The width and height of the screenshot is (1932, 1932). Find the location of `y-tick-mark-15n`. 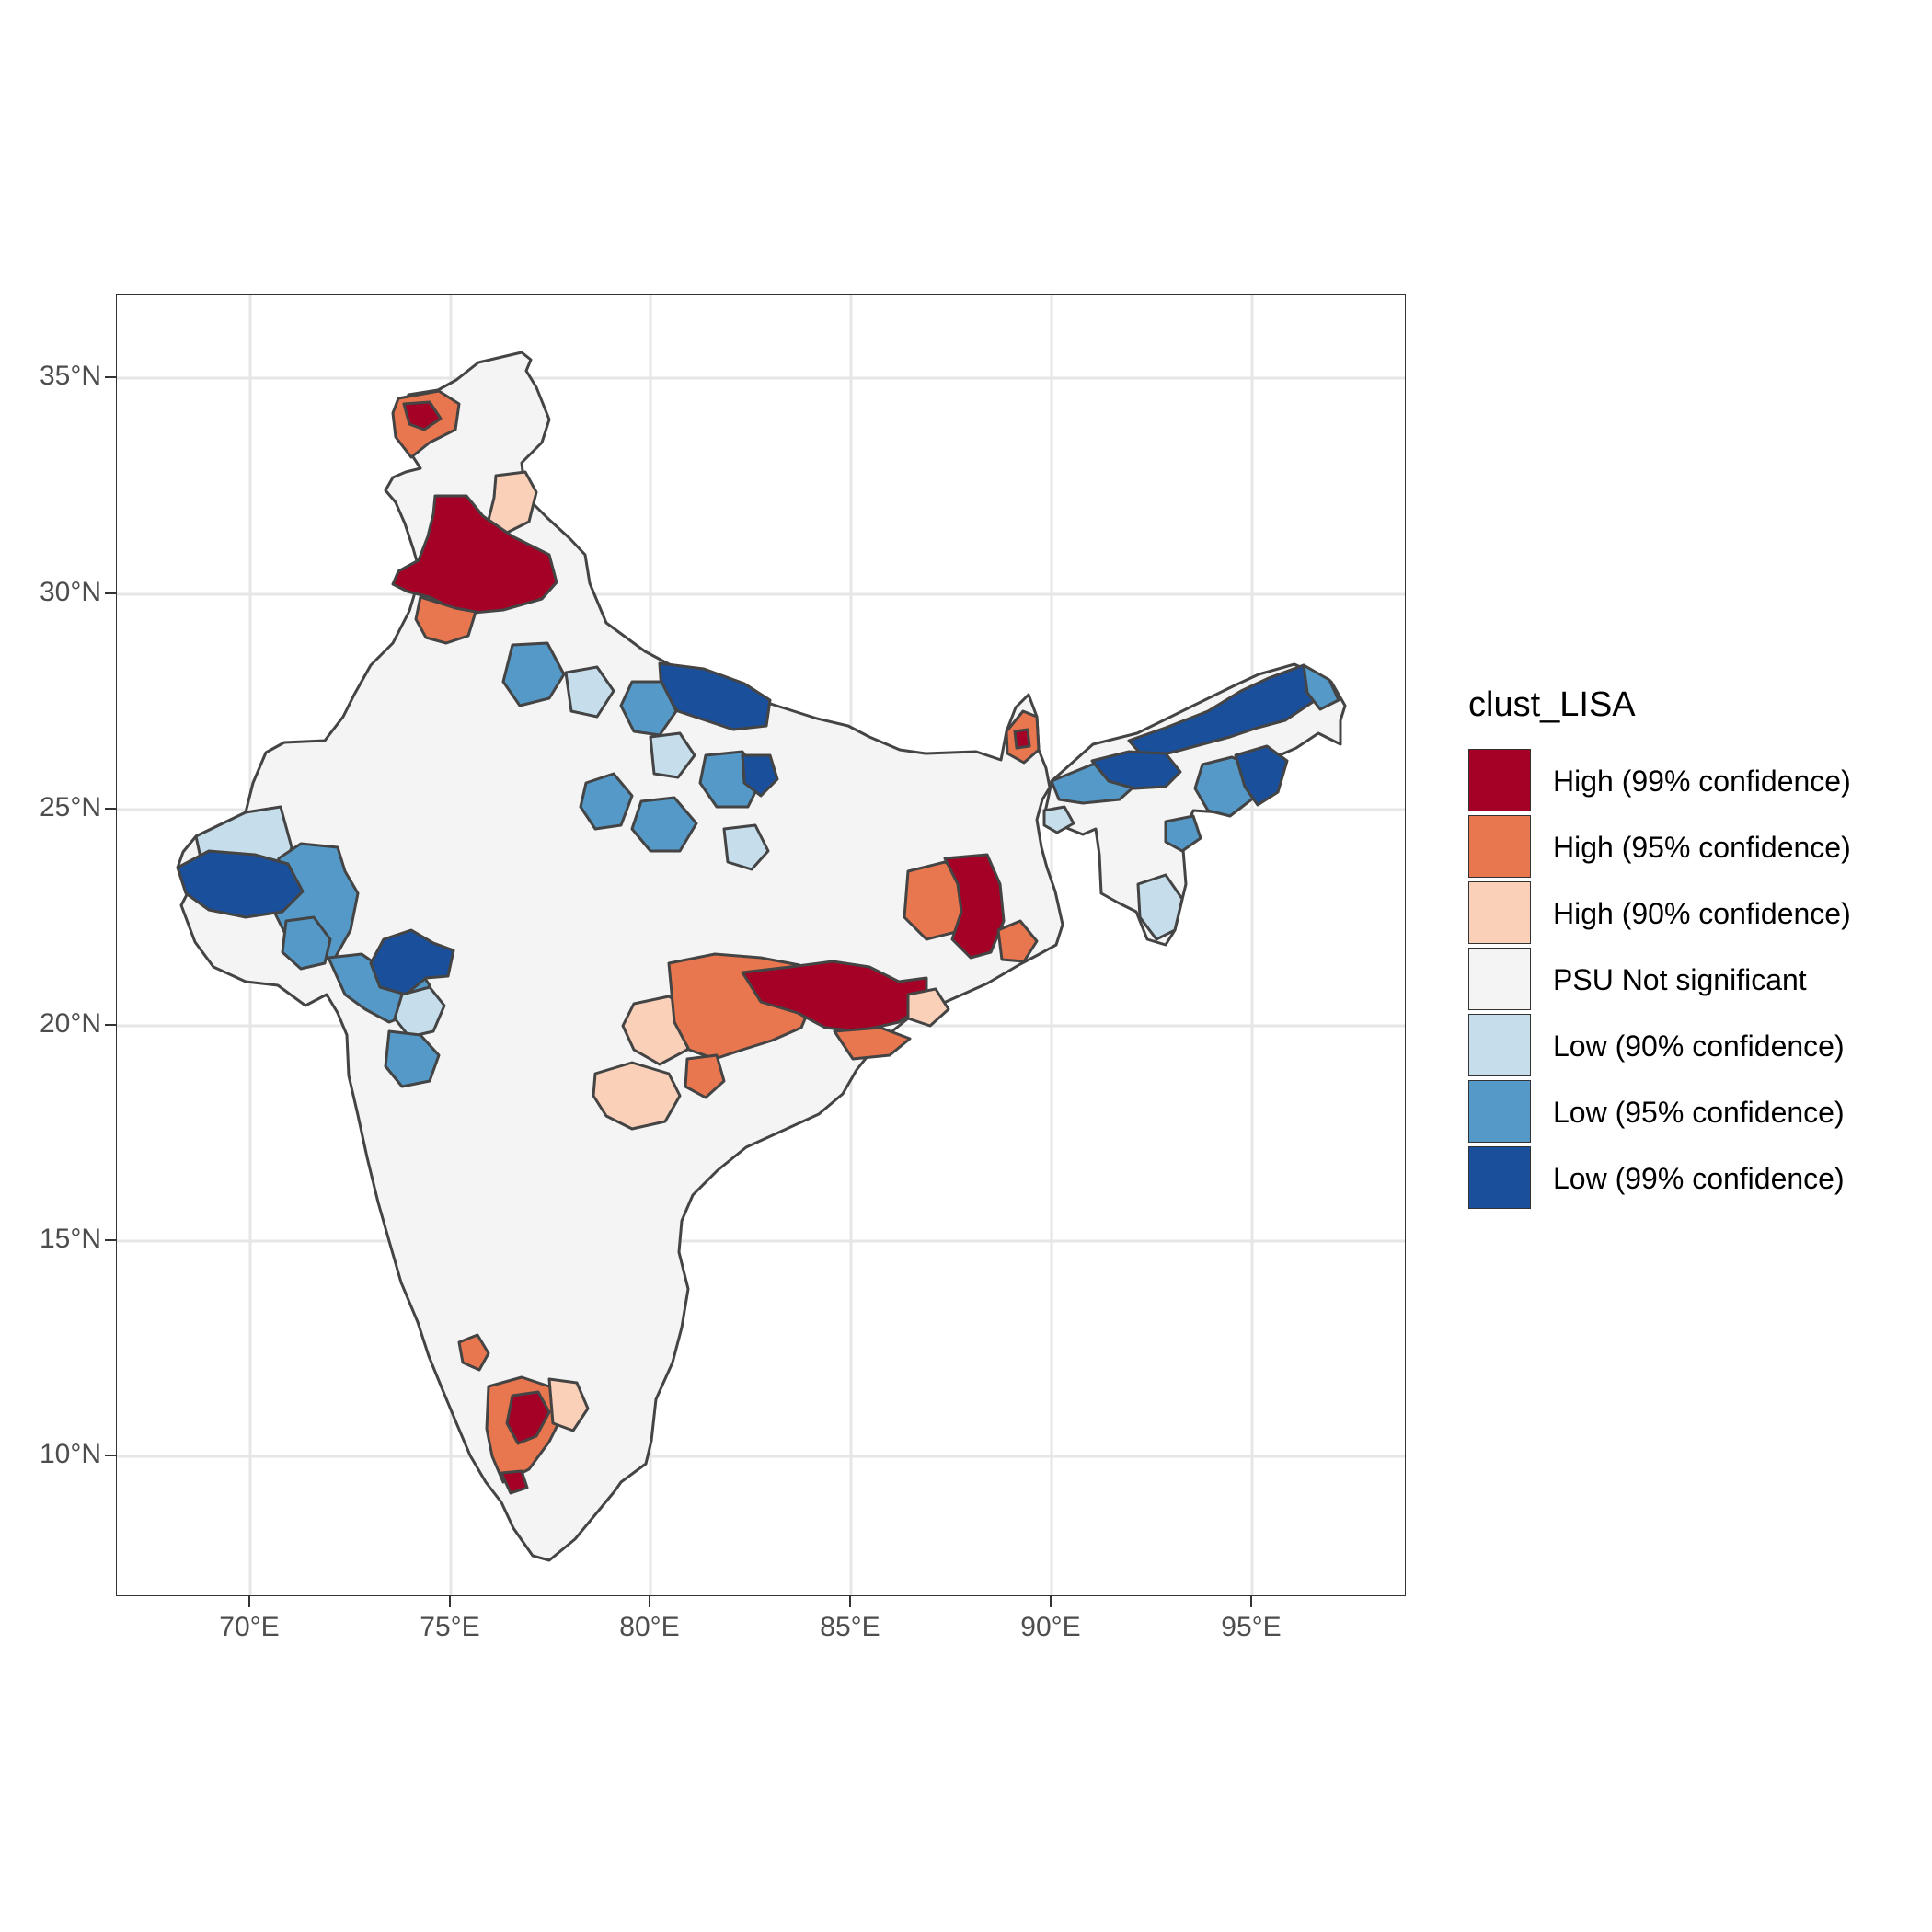

y-tick-mark-15n is located at coordinates (110, 1240).